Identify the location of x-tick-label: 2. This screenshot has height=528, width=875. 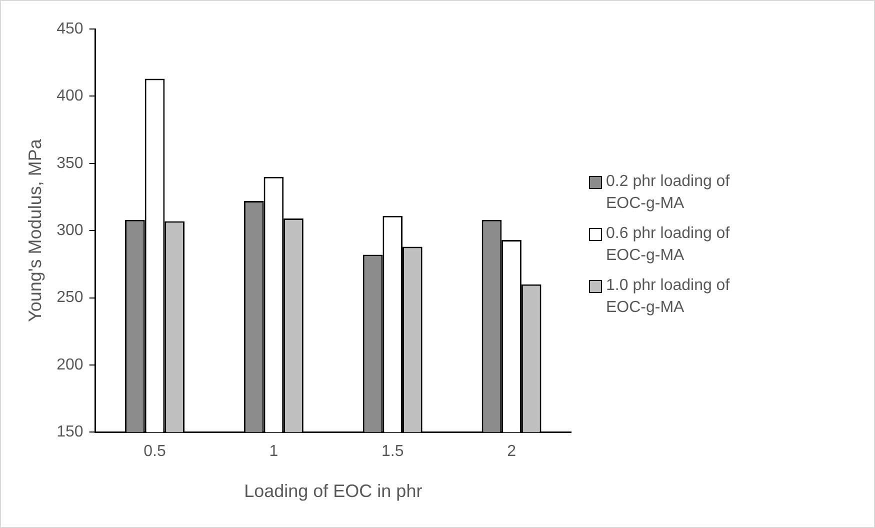
(511, 451).